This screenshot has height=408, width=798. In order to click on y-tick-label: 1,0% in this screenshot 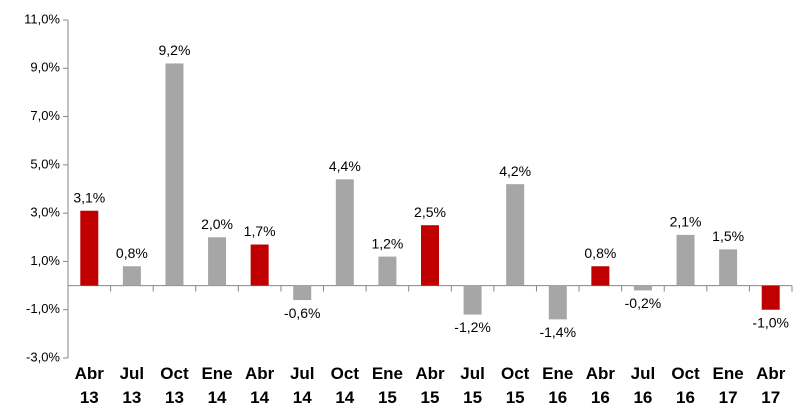, I will do `click(45, 260)`.